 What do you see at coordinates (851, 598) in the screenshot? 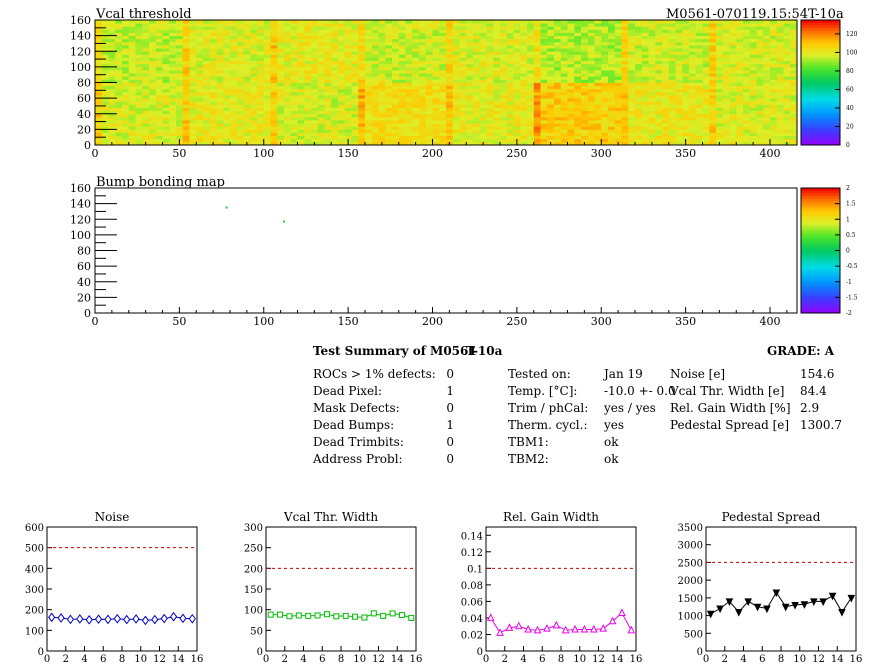
I see `plot-point` at bounding box center [851, 598].